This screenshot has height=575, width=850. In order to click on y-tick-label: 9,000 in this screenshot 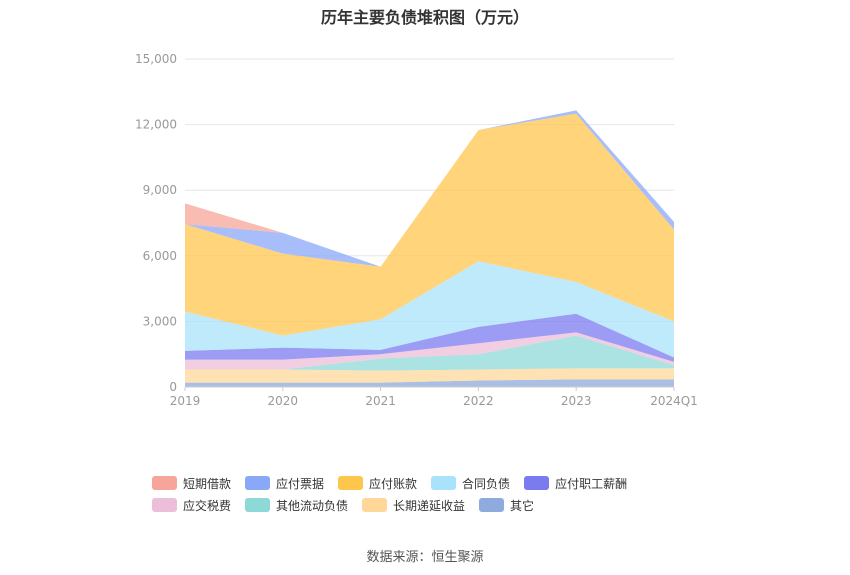, I will do `click(160, 190)`.